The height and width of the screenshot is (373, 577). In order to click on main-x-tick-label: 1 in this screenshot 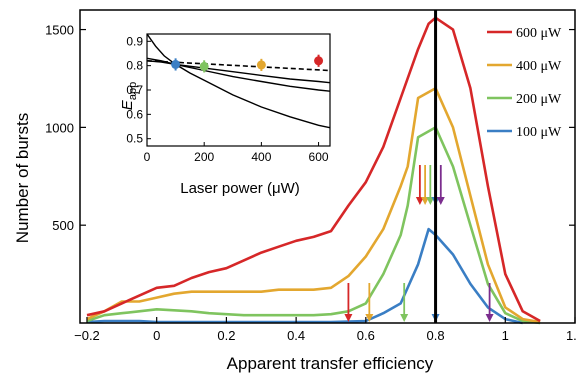, I will do `click(505, 335)`.